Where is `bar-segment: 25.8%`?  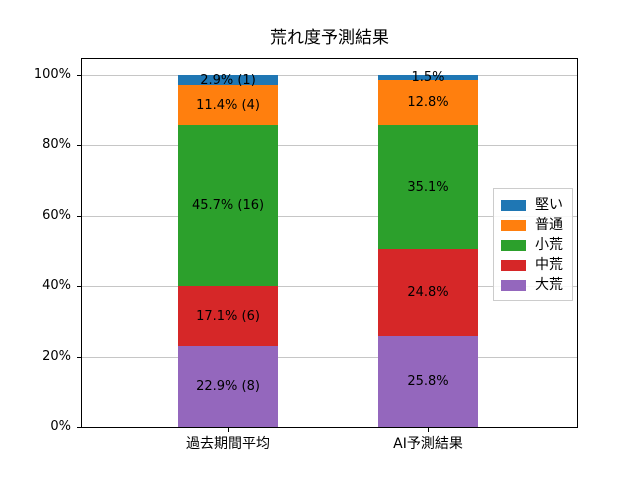 bar-segment: 25.8% is located at coordinates (428, 381).